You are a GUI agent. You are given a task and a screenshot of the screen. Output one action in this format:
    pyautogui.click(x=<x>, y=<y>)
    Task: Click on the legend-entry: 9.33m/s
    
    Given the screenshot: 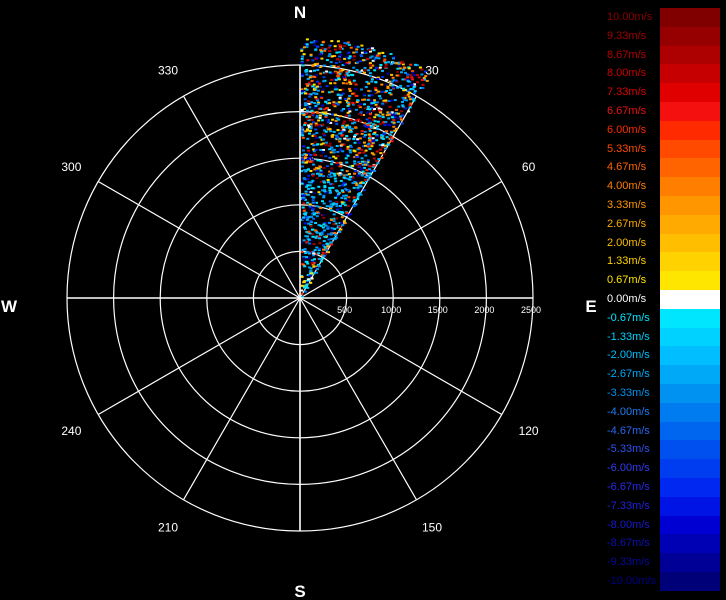 What is the action you would take?
    pyautogui.click(x=663, y=36)
    